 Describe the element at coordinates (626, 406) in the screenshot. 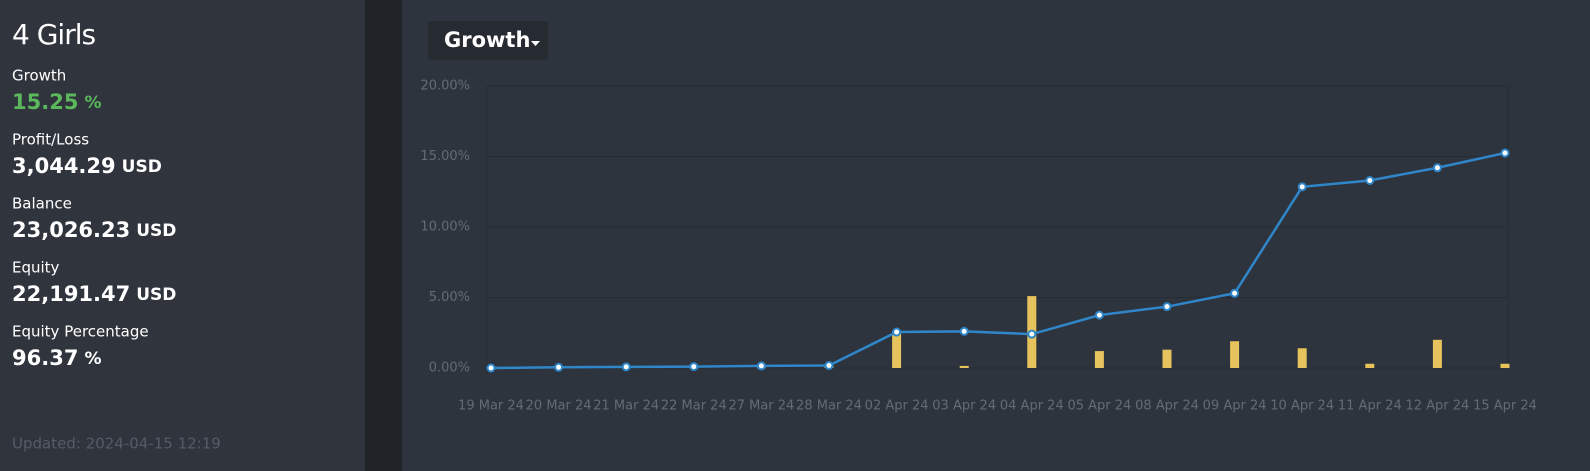

I see `x-tick-label: 21 Mar 24` at that location.